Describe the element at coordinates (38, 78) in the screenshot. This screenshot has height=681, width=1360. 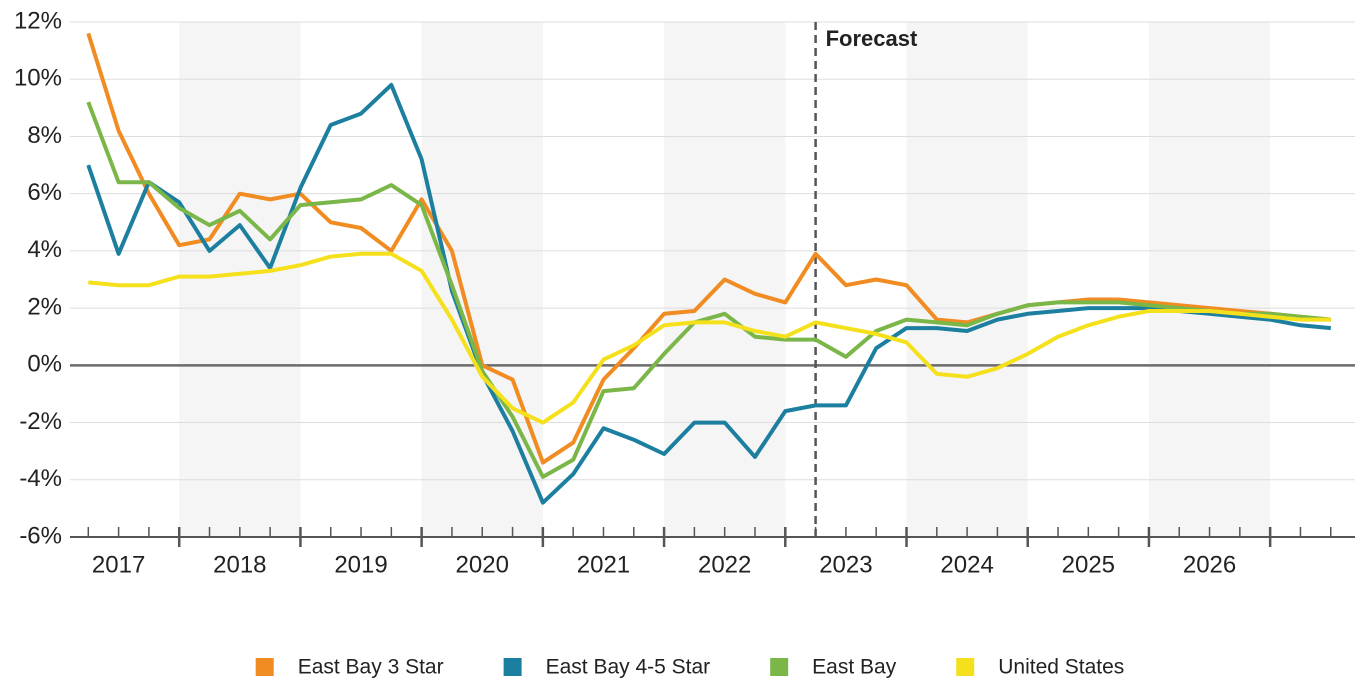
I see `y-tick-label: 10%` at that location.